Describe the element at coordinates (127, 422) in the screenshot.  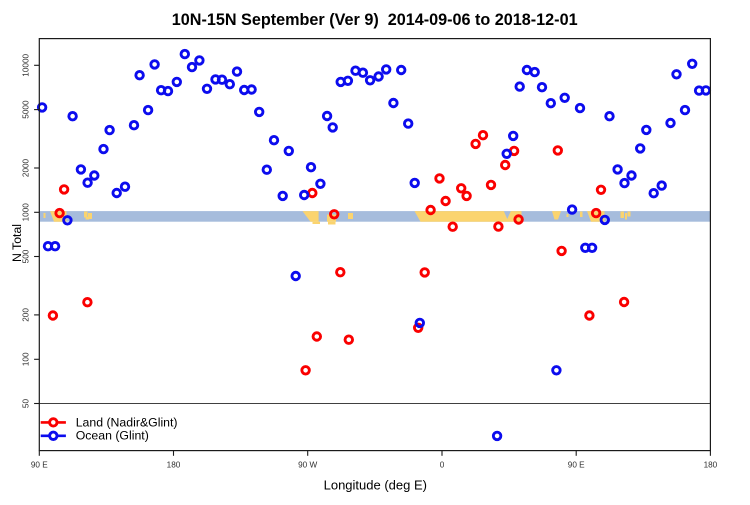
I see `svg-text: Land (Nadir&Glint)` at that location.